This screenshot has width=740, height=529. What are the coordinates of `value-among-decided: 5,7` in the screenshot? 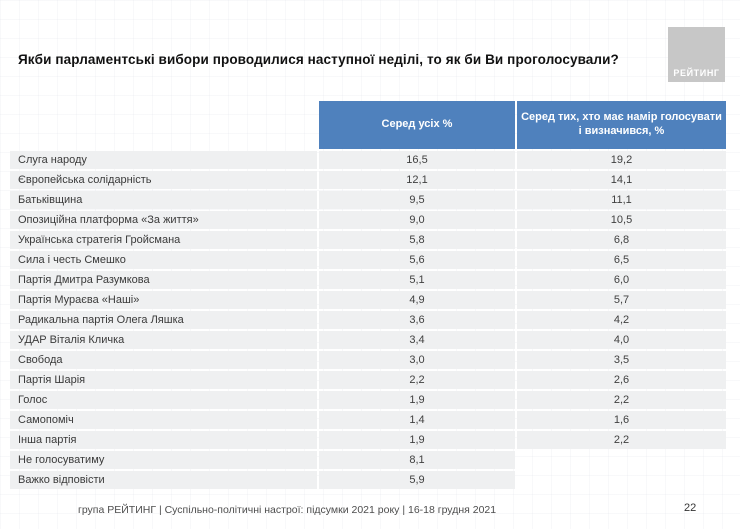 It's located at (621, 300).